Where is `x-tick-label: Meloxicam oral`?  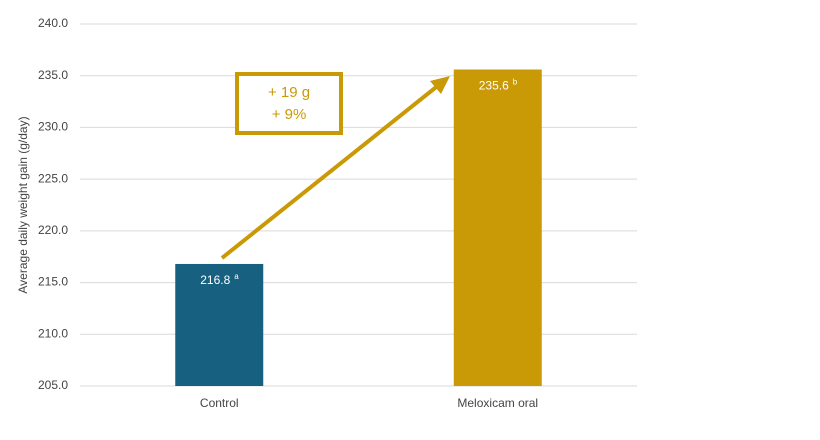
x-tick-label: Meloxicam oral is located at coordinates (497, 403).